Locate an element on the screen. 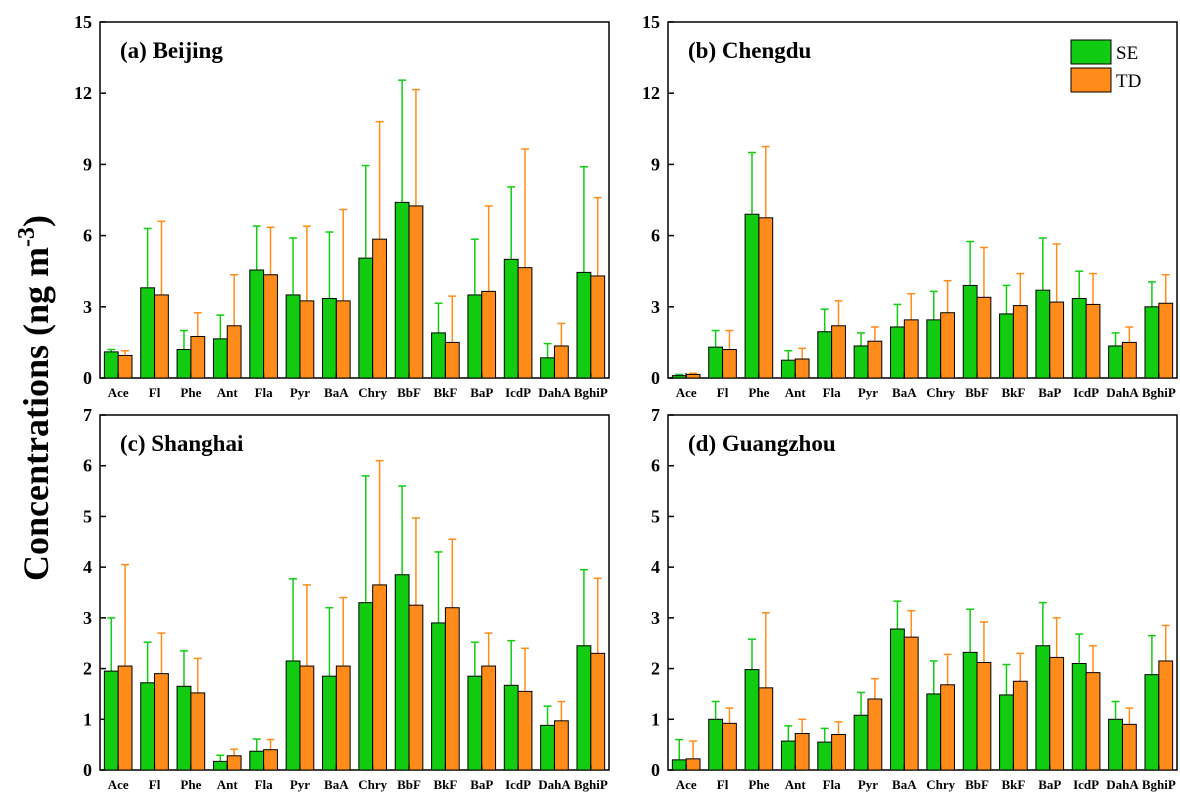 The width and height of the screenshot is (1180, 796). panel-title: (c) Shanghai is located at coordinates (182, 443).